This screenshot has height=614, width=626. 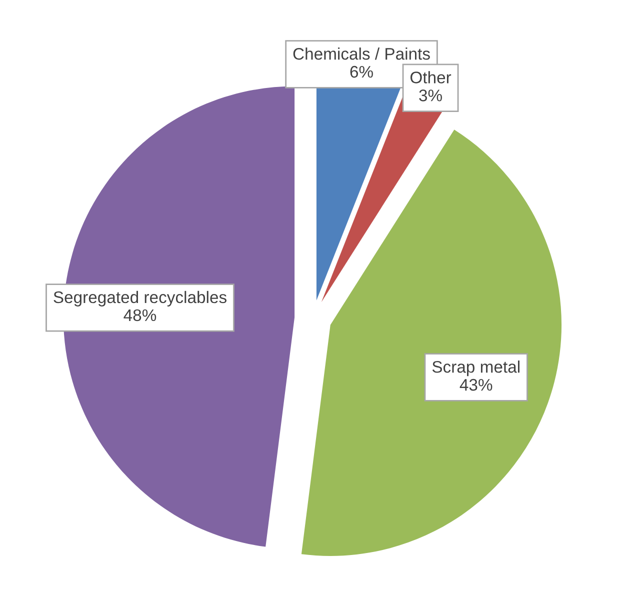 I want to click on data-label: 48%, so click(x=140, y=315).